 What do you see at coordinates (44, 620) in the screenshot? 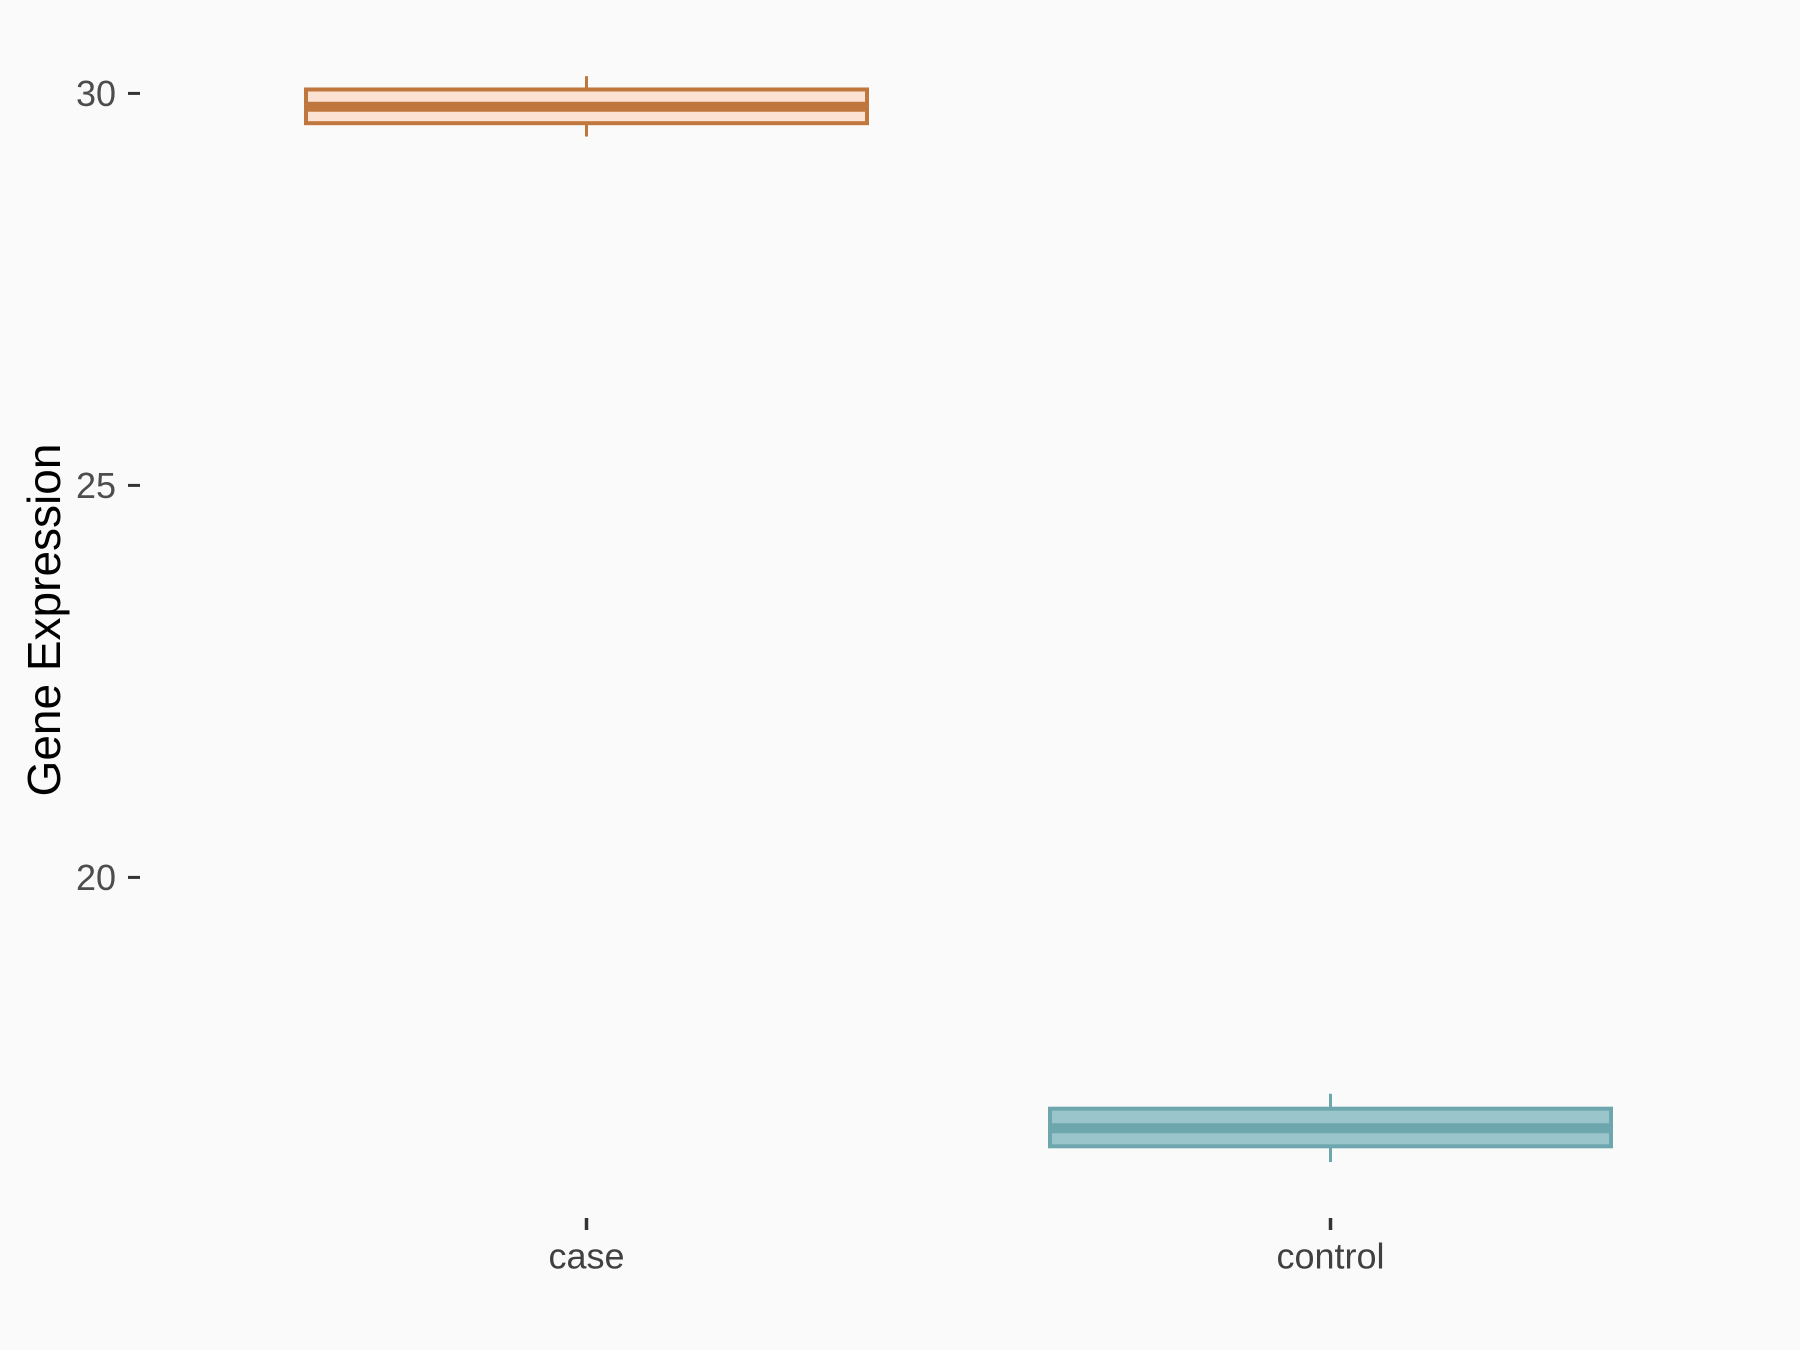
I see `y-axis-title: Gene Expression` at bounding box center [44, 620].